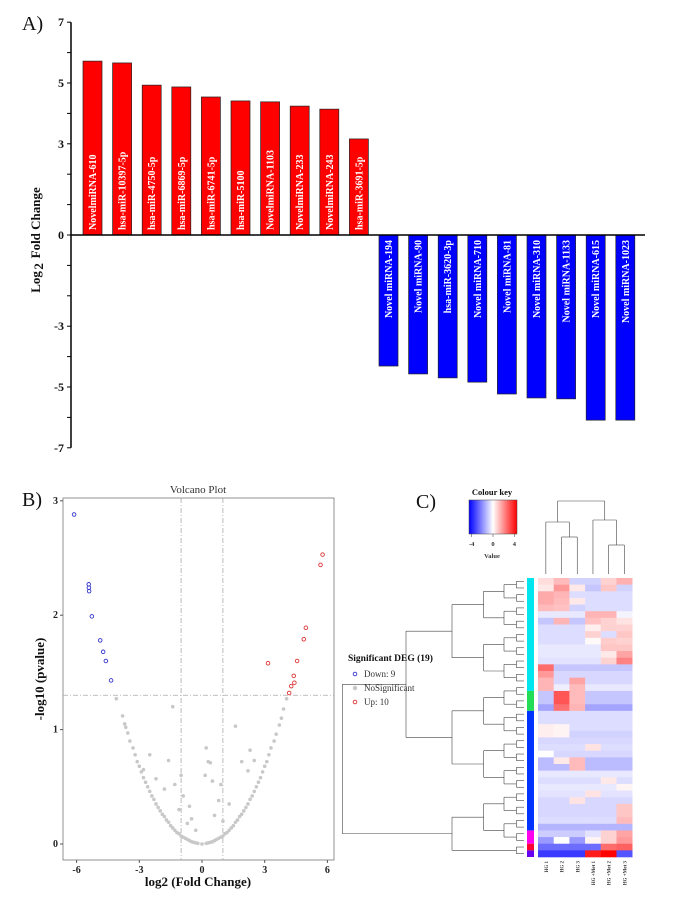 Image resolution: width=674 pixels, height=898 pixels. What do you see at coordinates (38, 266) in the screenshot?
I see `y-axis-label-subscript: 2` at bounding box center [38, 266].